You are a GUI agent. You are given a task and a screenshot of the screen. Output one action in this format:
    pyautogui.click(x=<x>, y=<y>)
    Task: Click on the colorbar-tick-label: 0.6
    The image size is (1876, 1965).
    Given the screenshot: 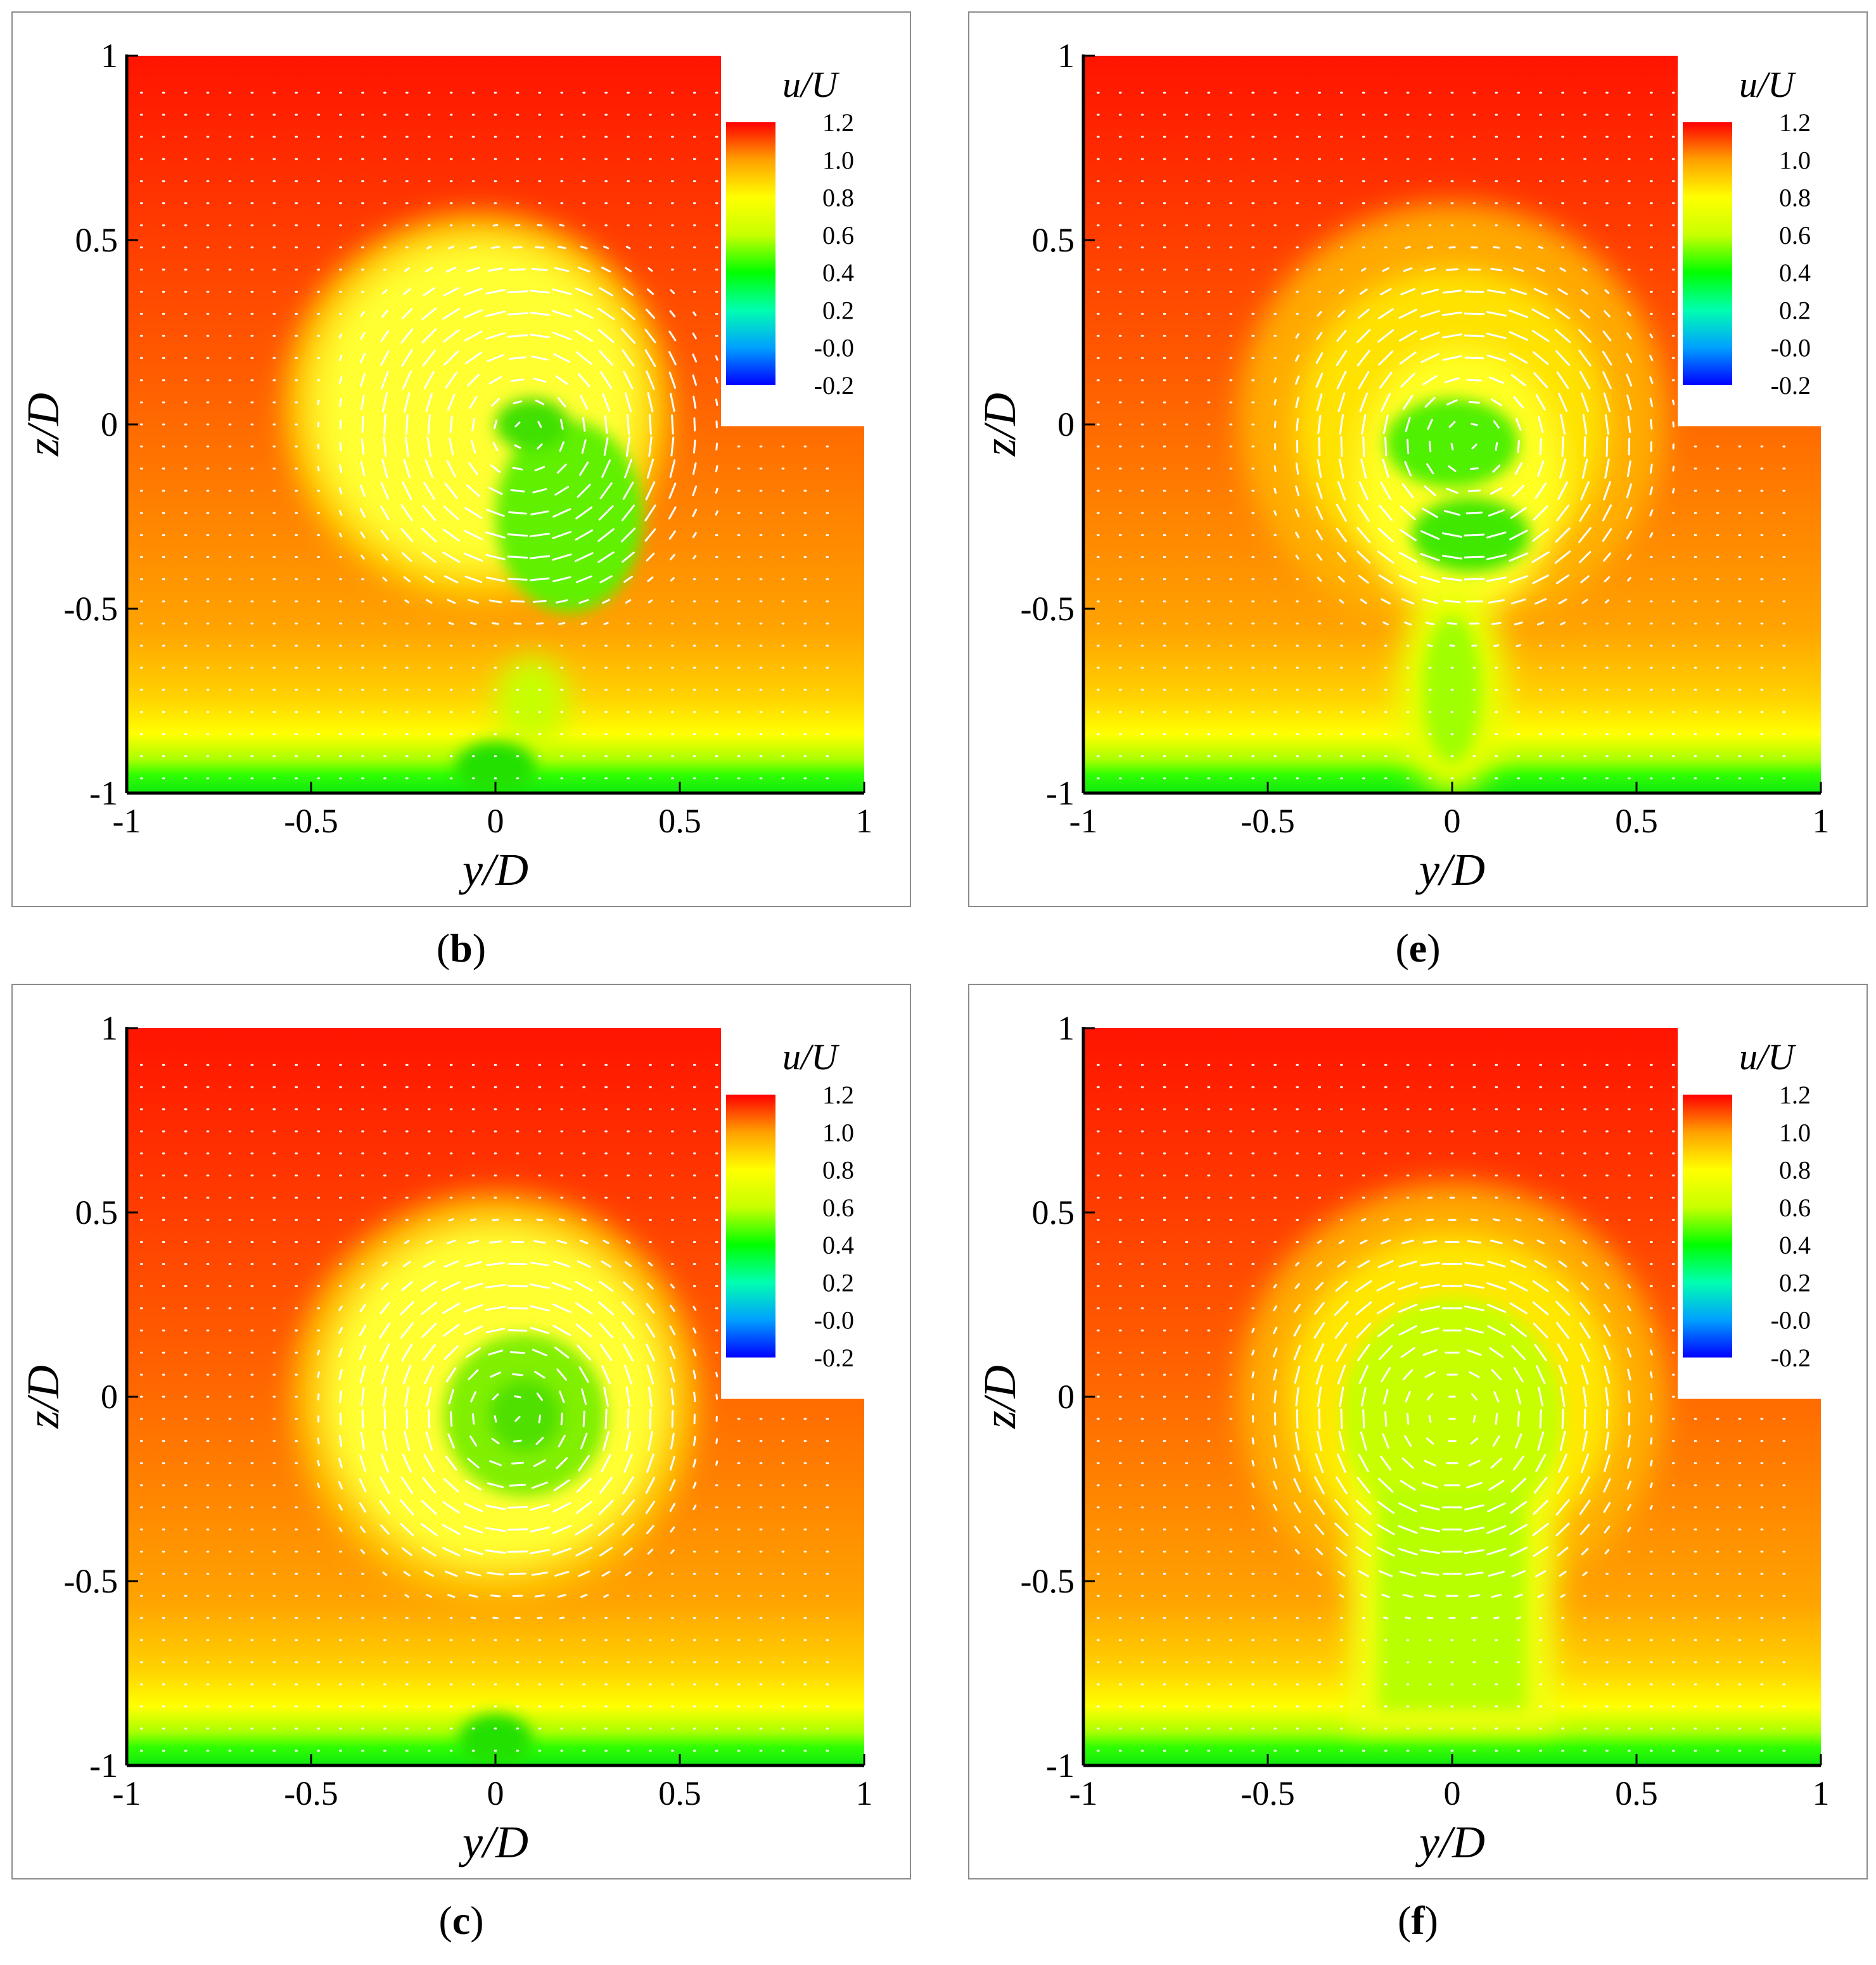 What is the action you would take?
    pyautogui.click(x=1795, y=235)
    